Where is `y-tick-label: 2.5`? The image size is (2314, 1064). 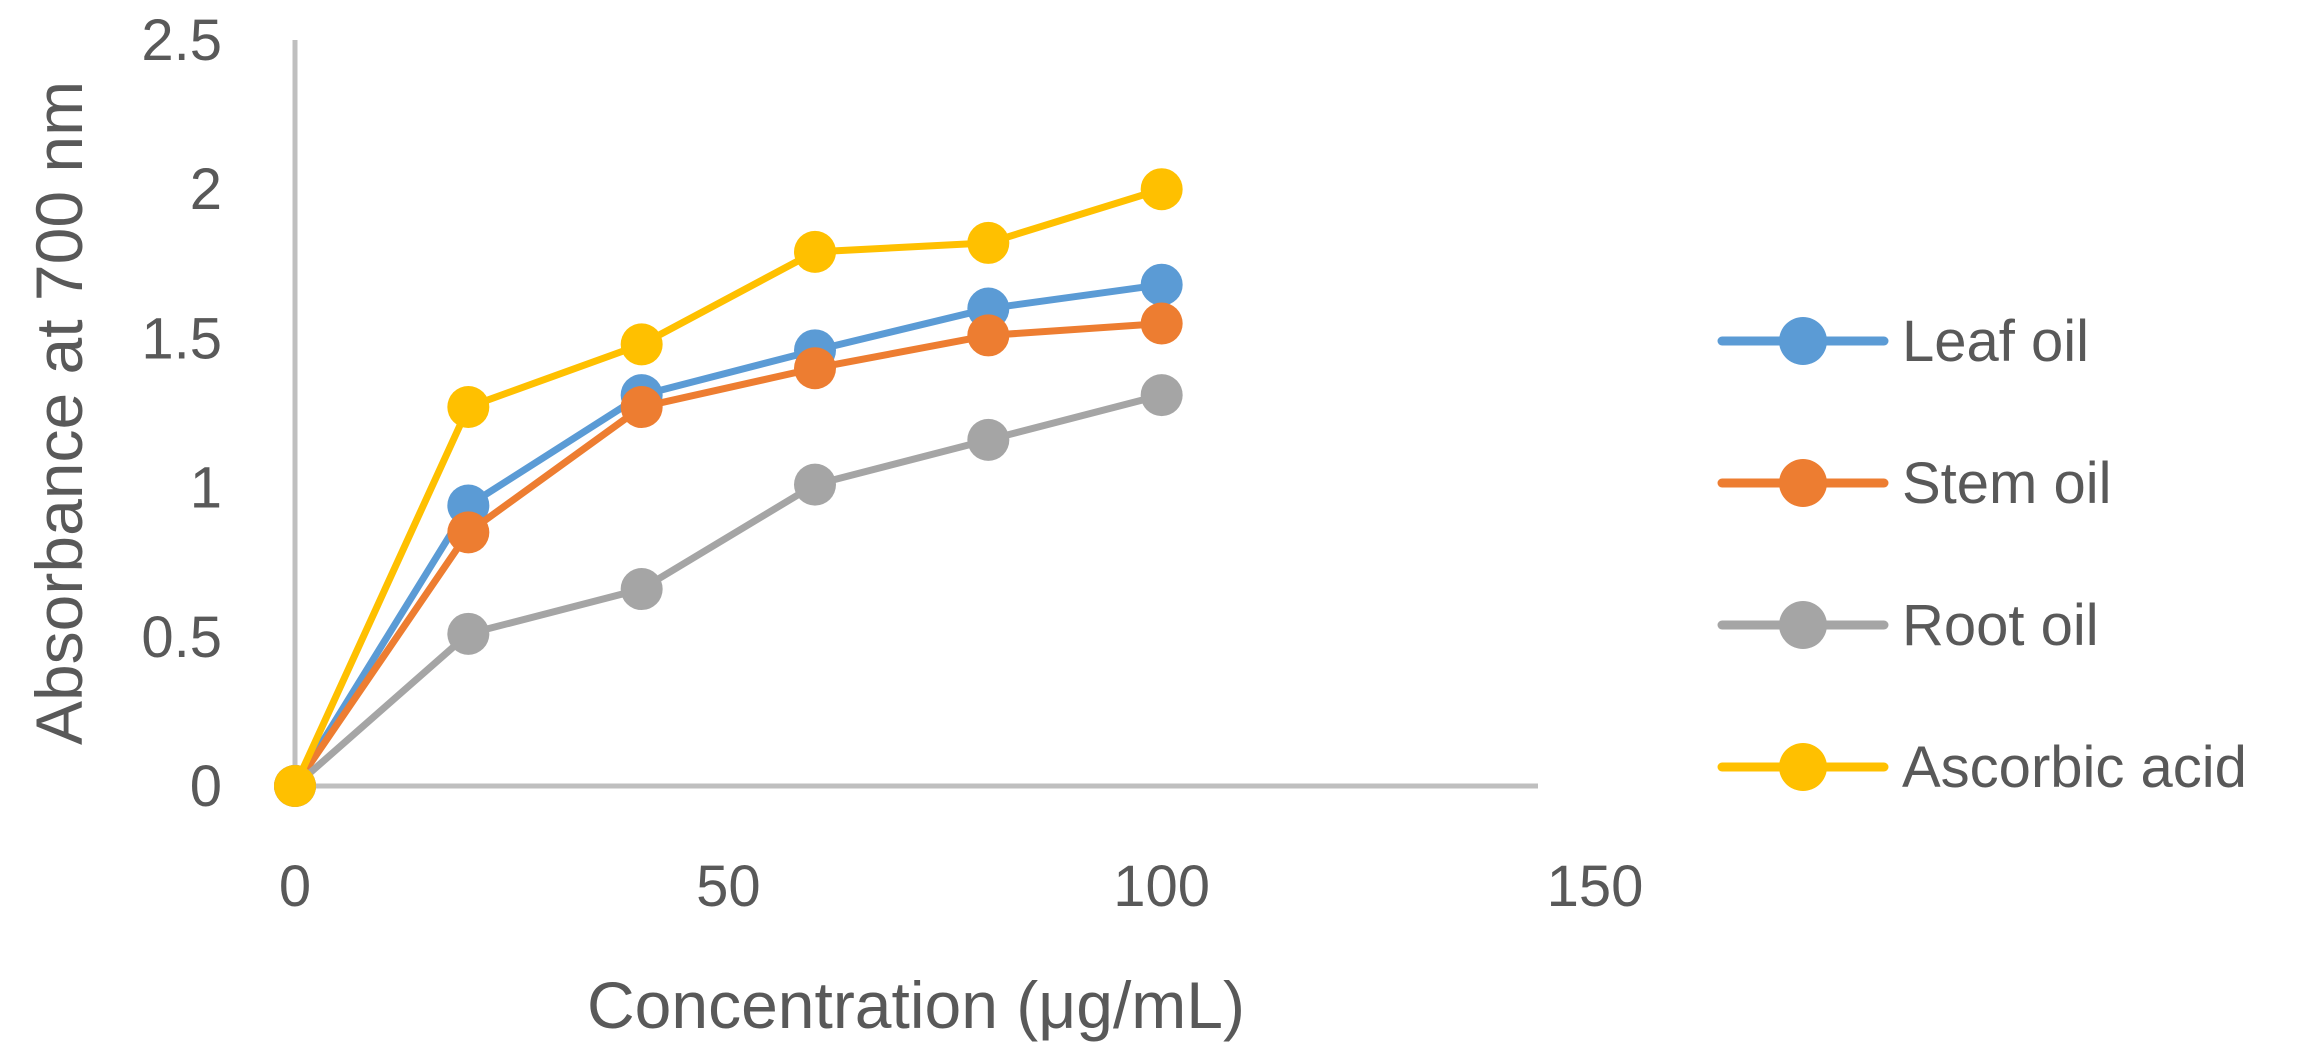 y-tick-label: 2.5 is located at coordinates (181, 40).